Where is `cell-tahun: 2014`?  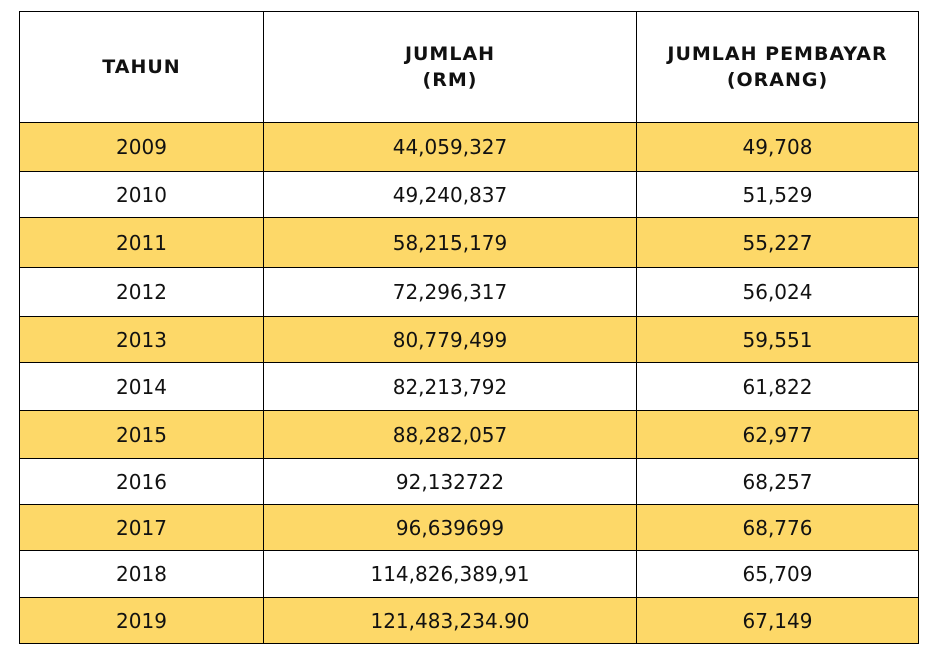
cell-tahun: 2014 is located at coordinates (141, 386).